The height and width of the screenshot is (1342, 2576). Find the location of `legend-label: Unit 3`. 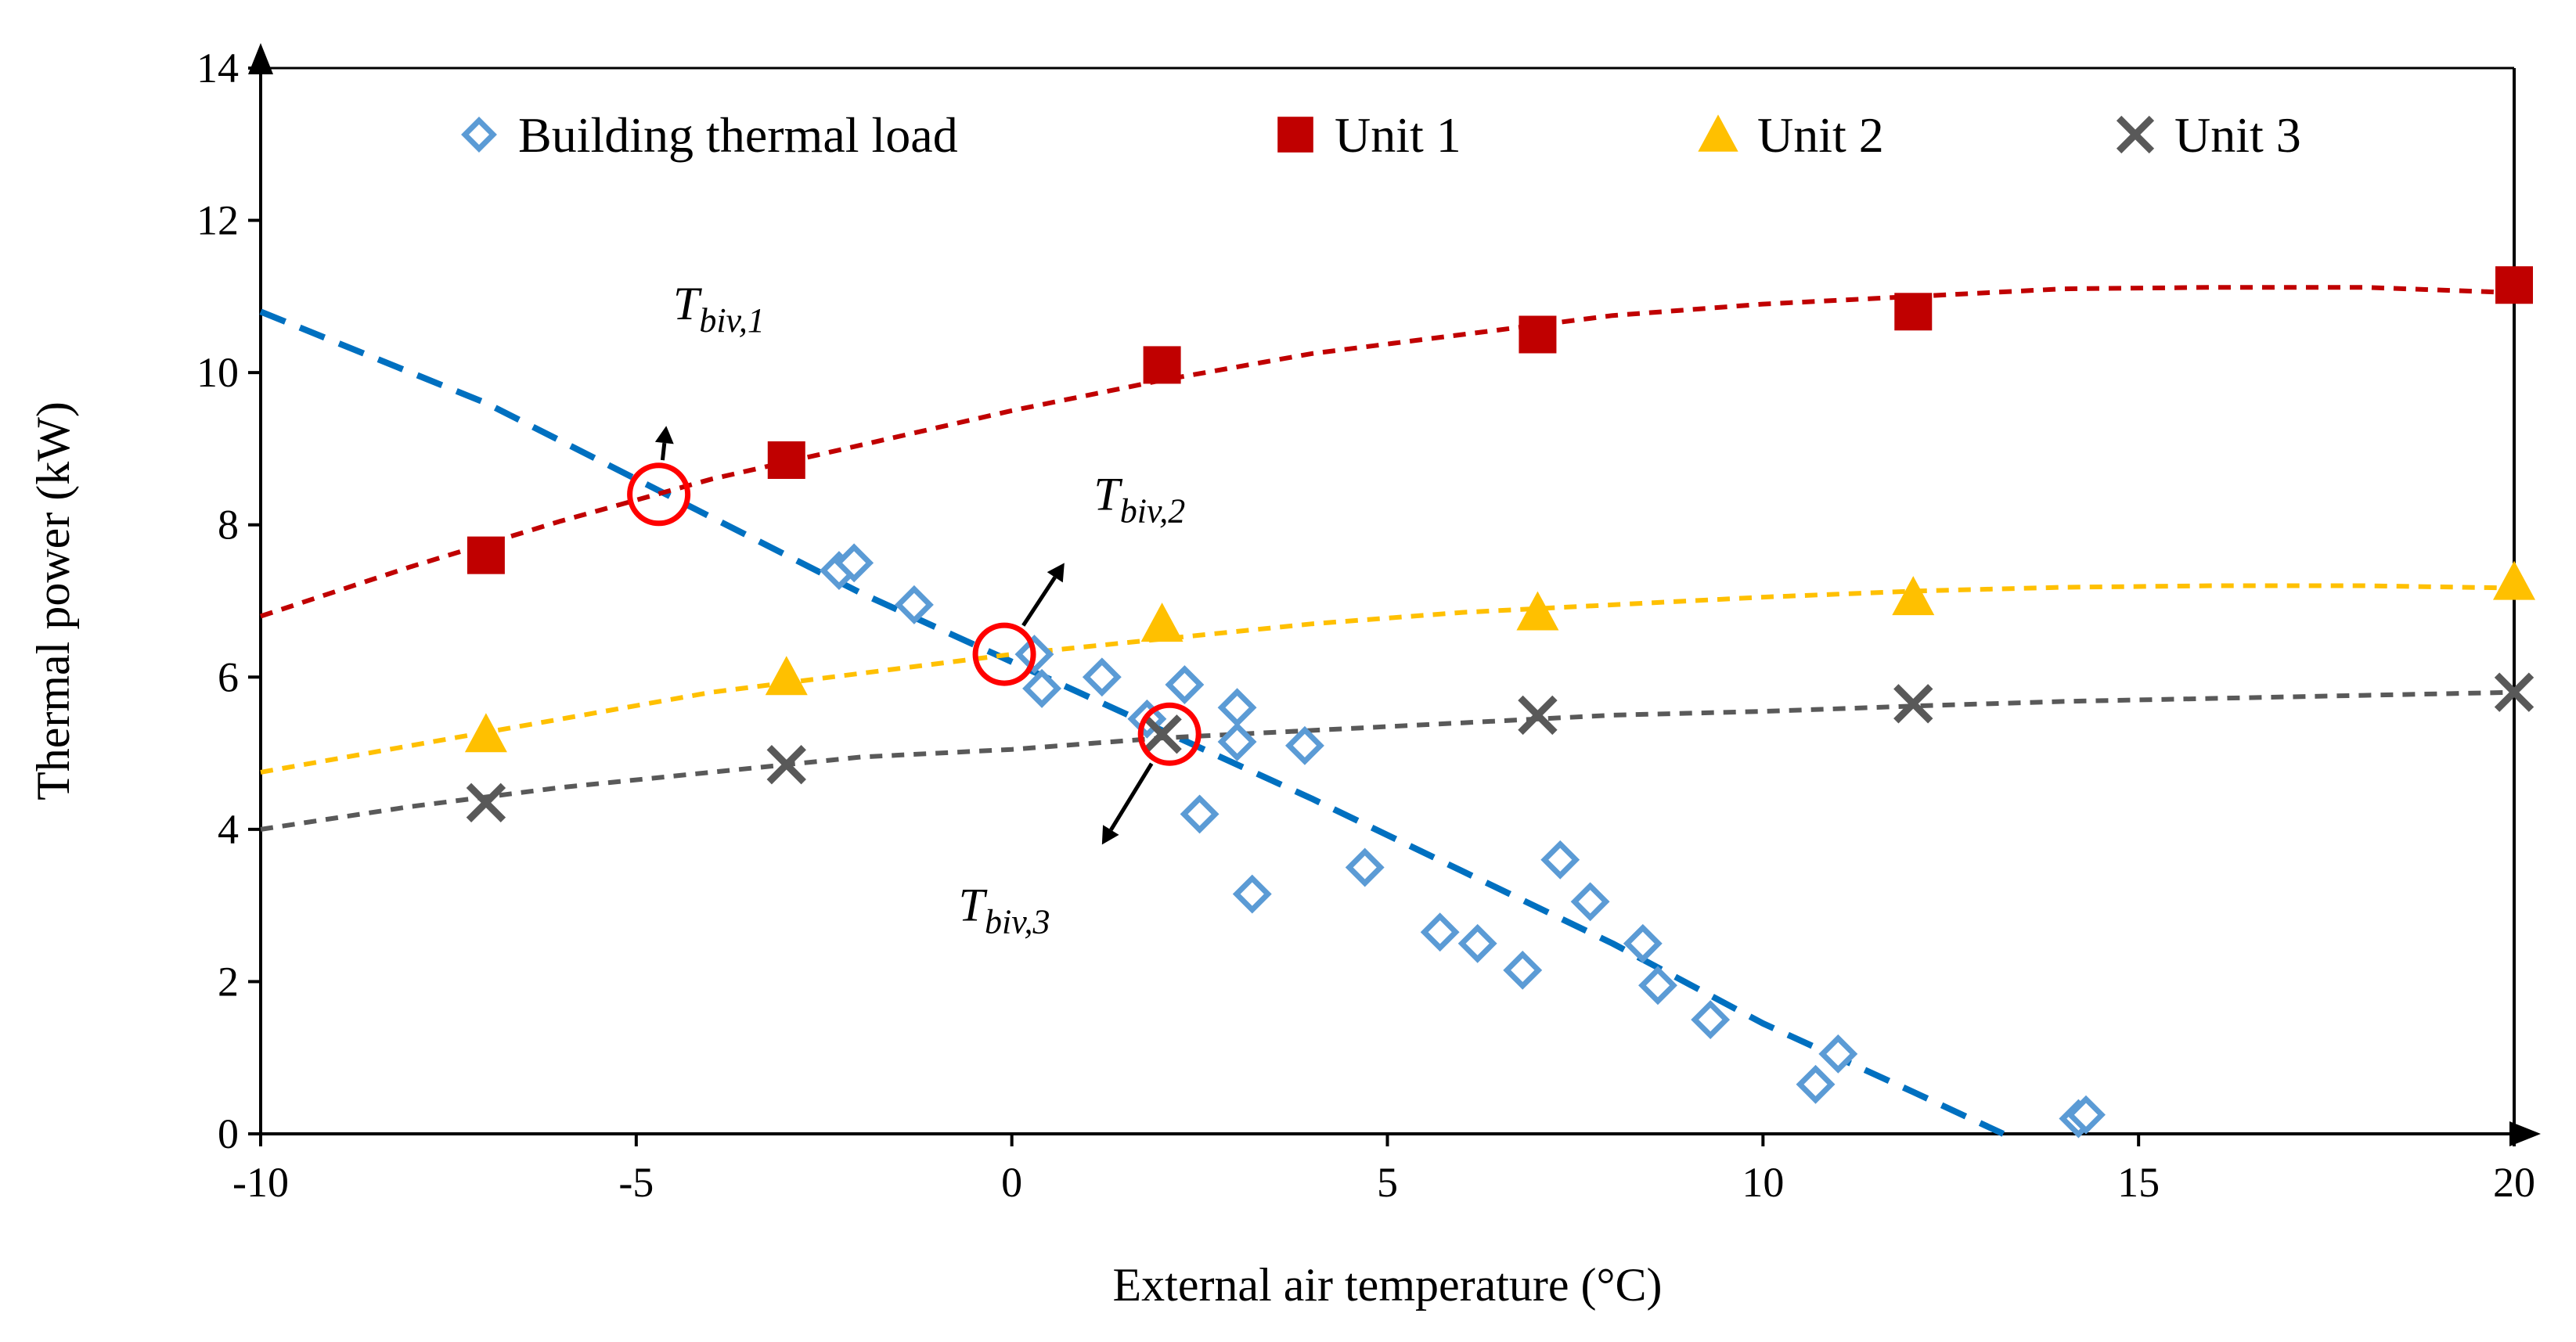

legend-label: Unit 3 is located at coordinates (2237, 135).